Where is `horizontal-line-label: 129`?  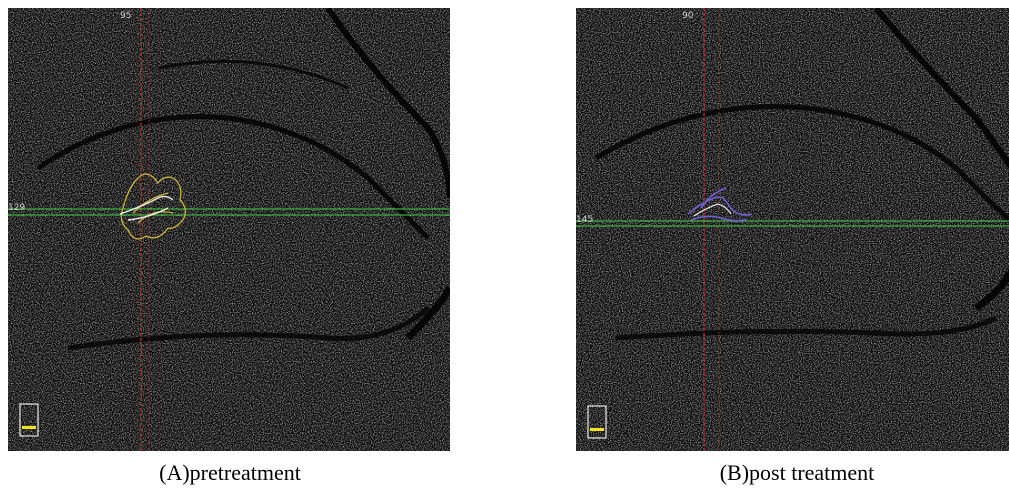
horizontal-line-label: 129 is located at coordinates (16, 208).